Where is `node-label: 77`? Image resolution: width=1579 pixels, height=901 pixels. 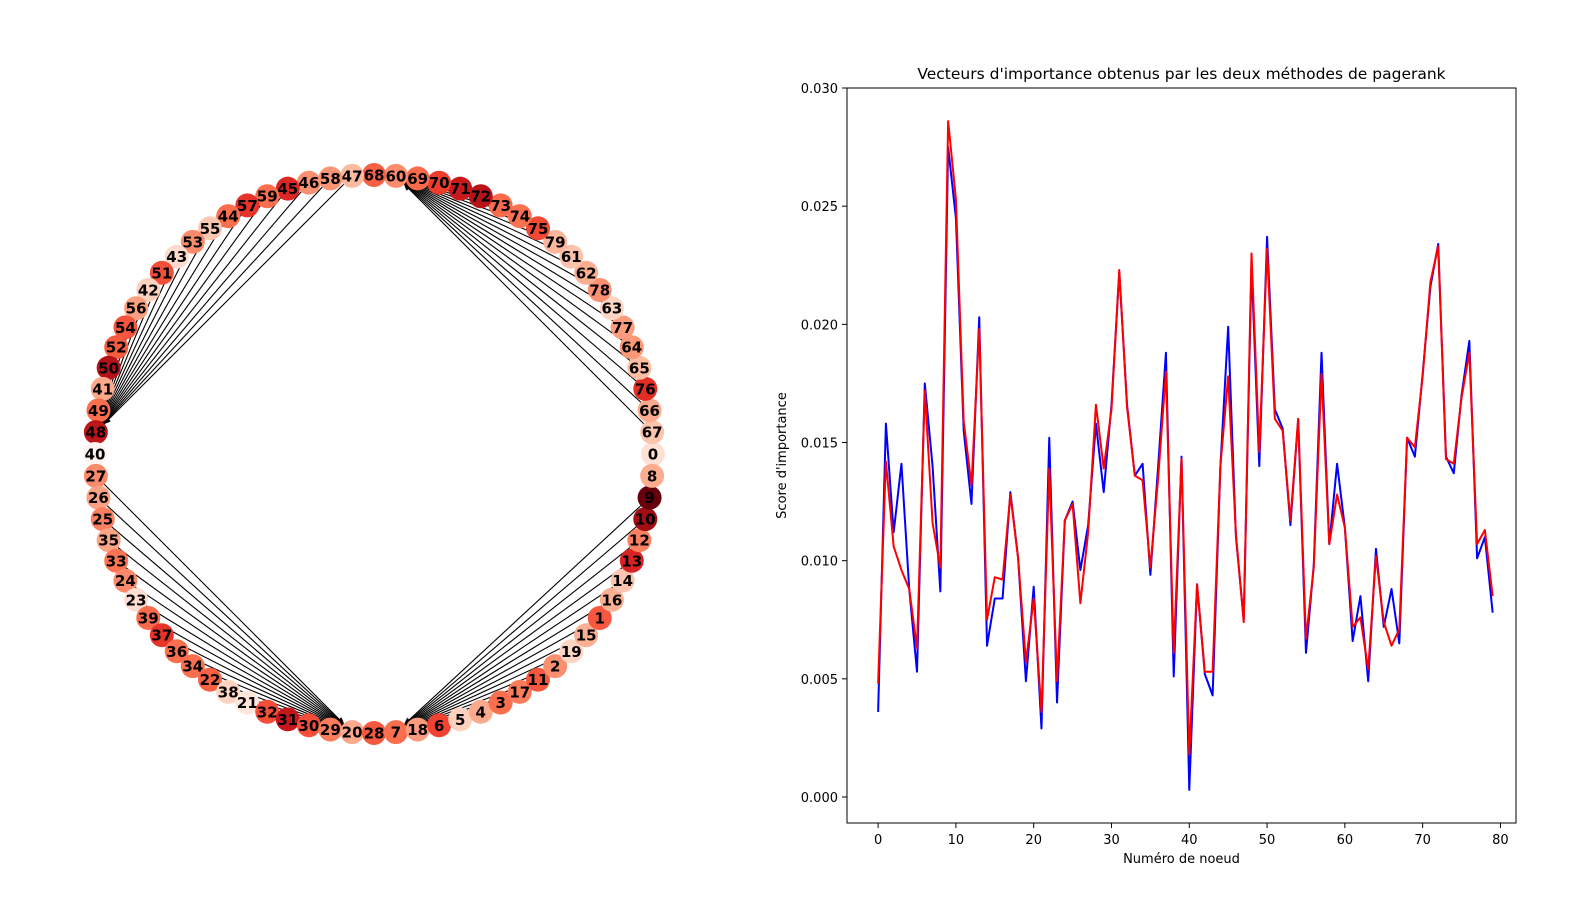 node-label: 77 is located at coordinates (622, 328).